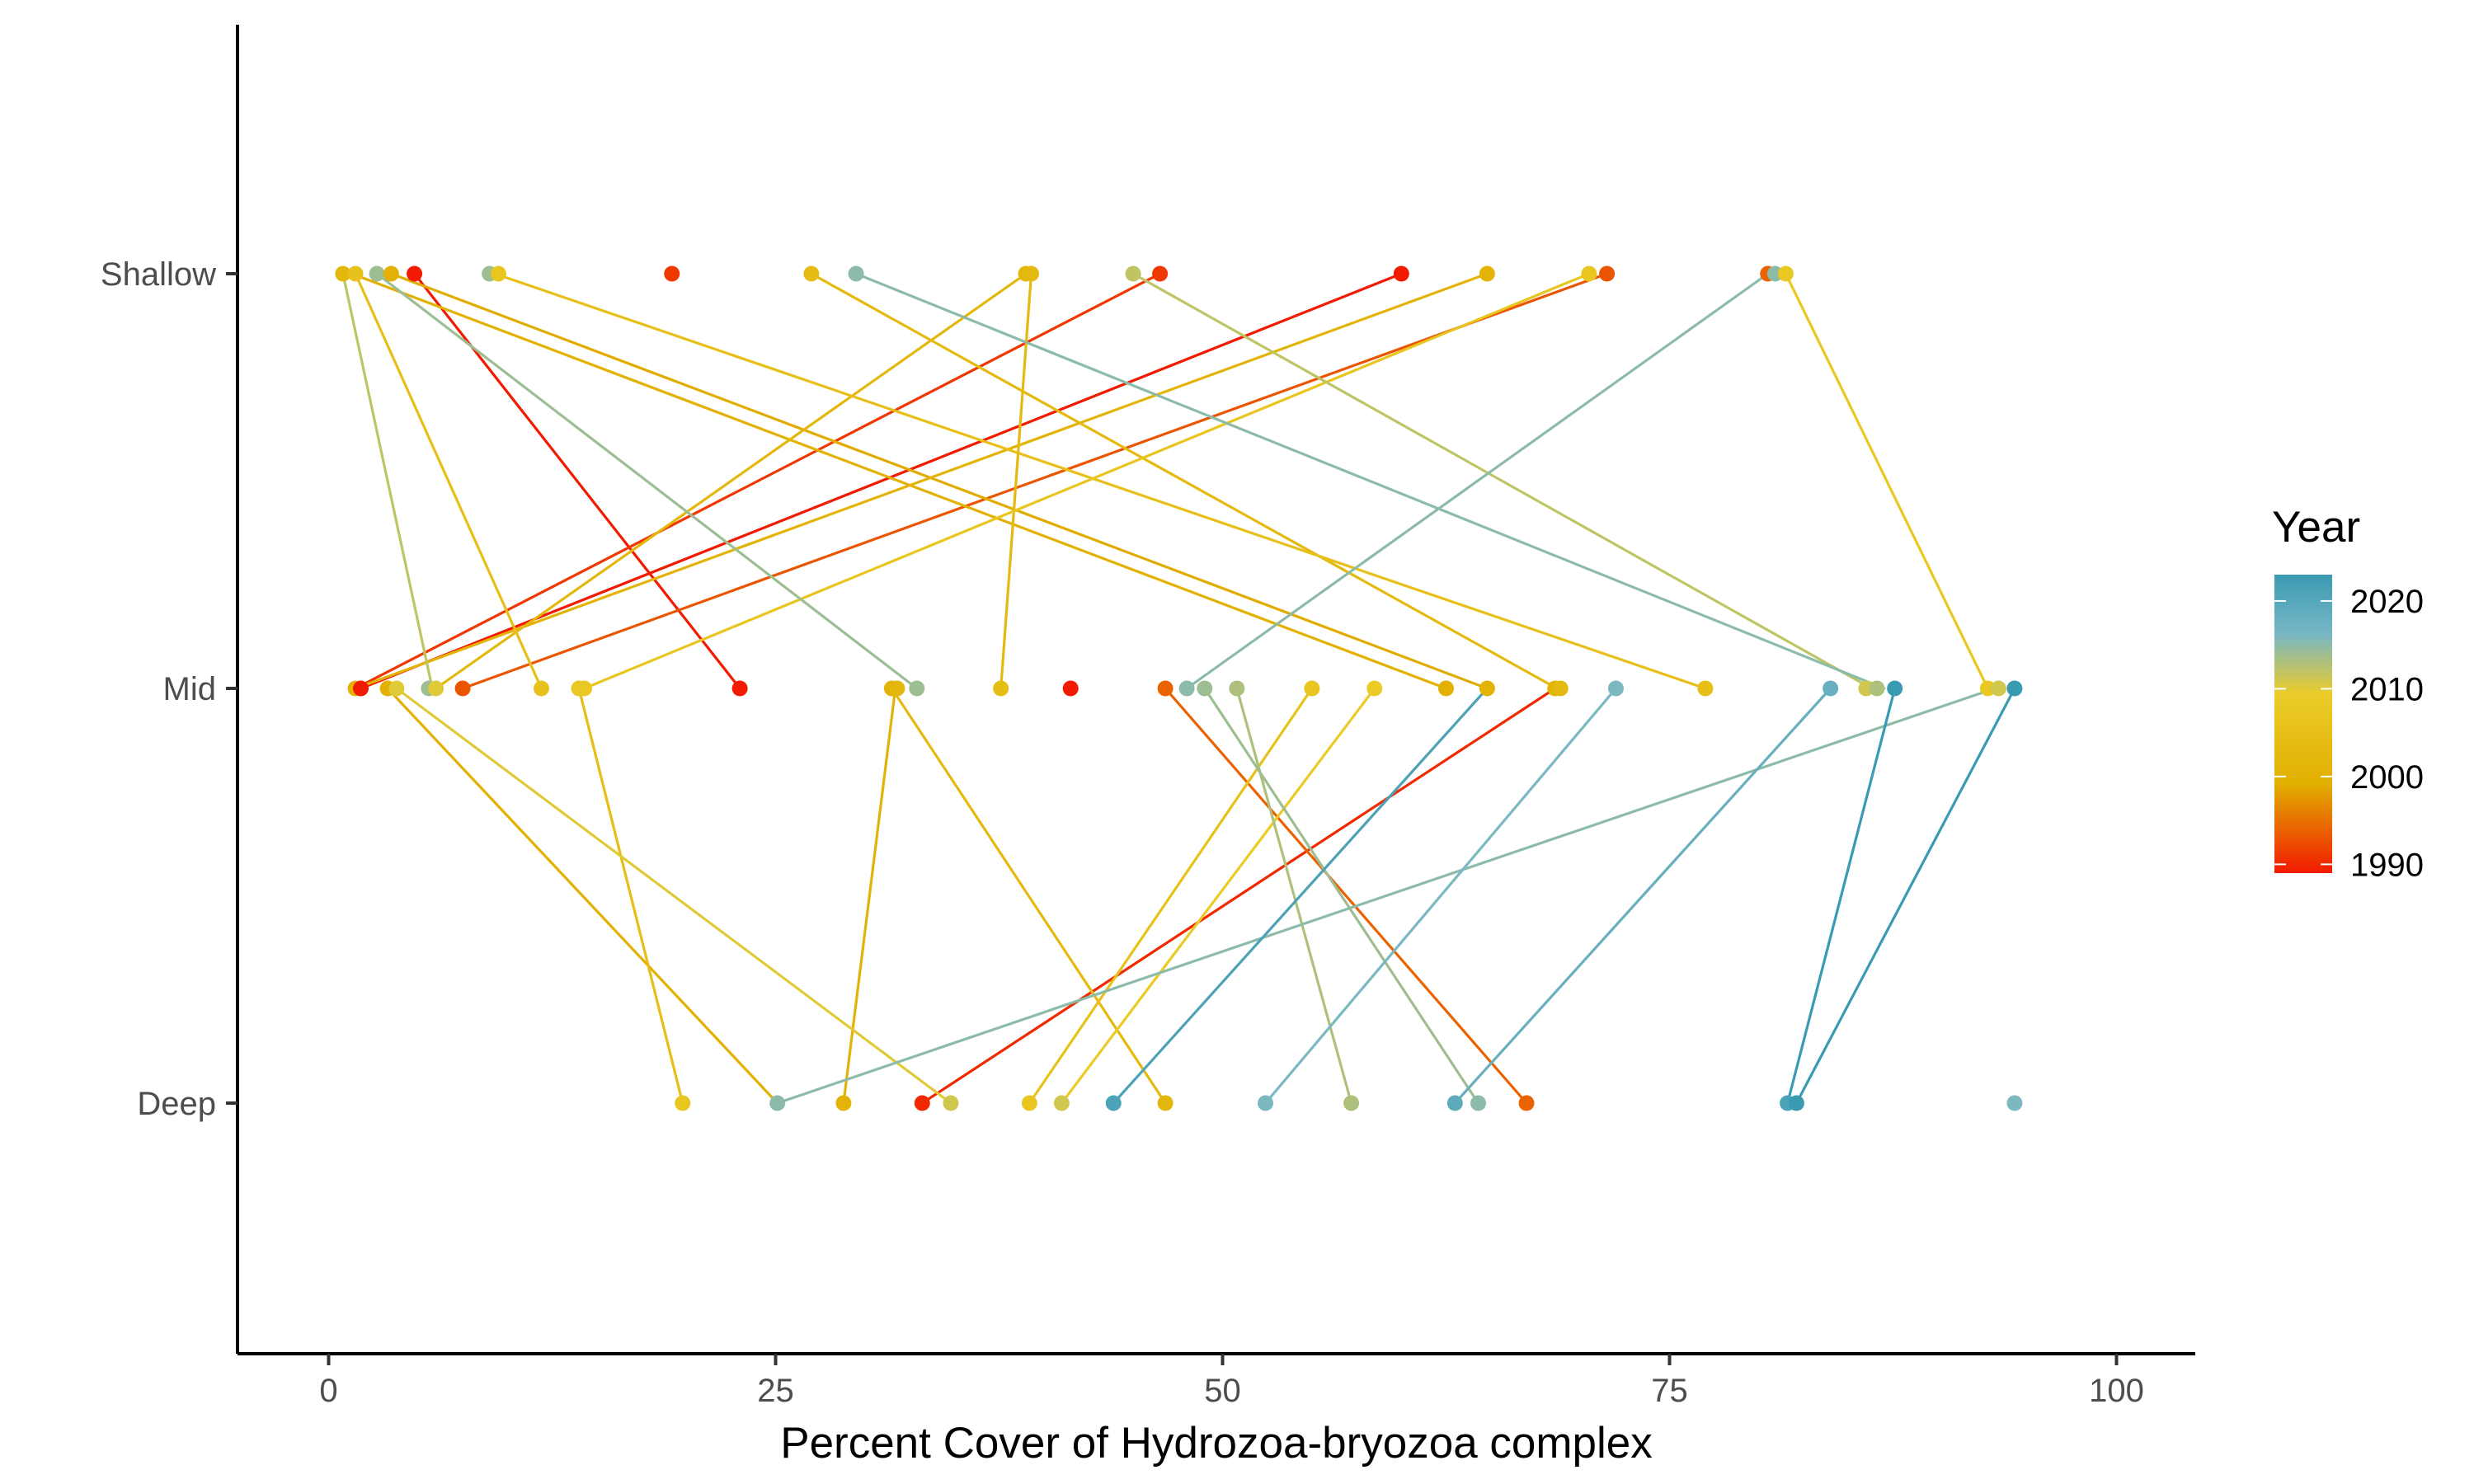 This screenshot has height=1484, width=2474. Describe the element at coordinates (2303, 724) in the screenshot. I see `colorbar` at that location.